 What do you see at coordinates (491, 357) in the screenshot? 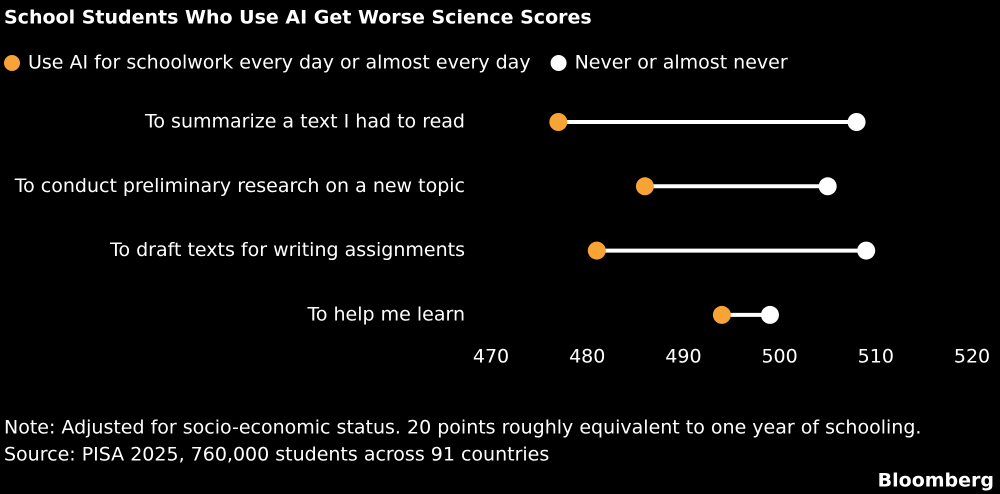
I see `x-tick-label: 470` at bounding box center [491, 357].